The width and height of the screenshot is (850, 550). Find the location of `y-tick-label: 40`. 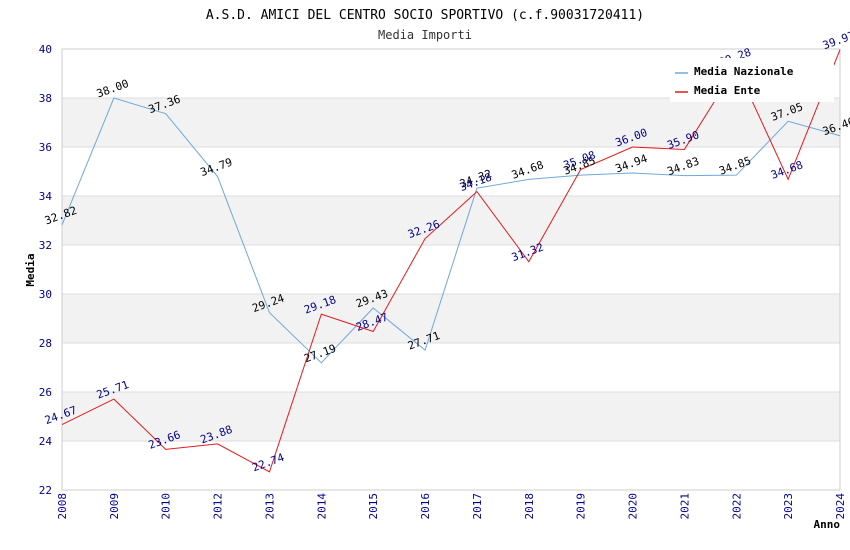

y-tick-label: 40 is located at coordinates (45, 49).